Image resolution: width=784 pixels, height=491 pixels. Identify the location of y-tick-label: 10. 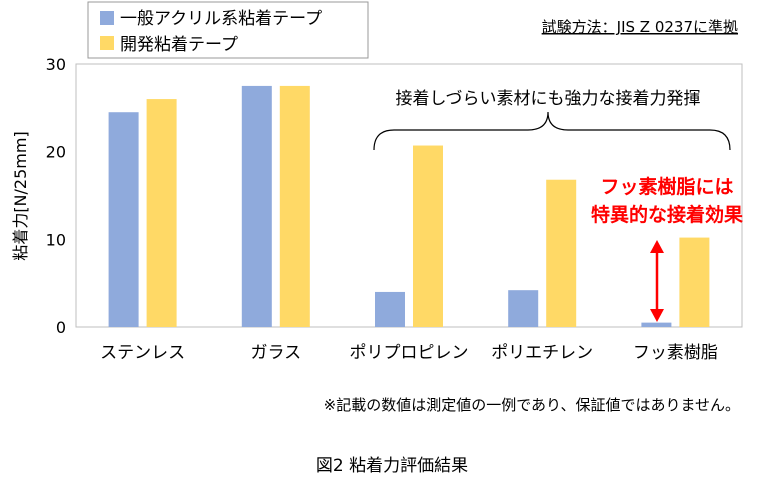
(56, 239).